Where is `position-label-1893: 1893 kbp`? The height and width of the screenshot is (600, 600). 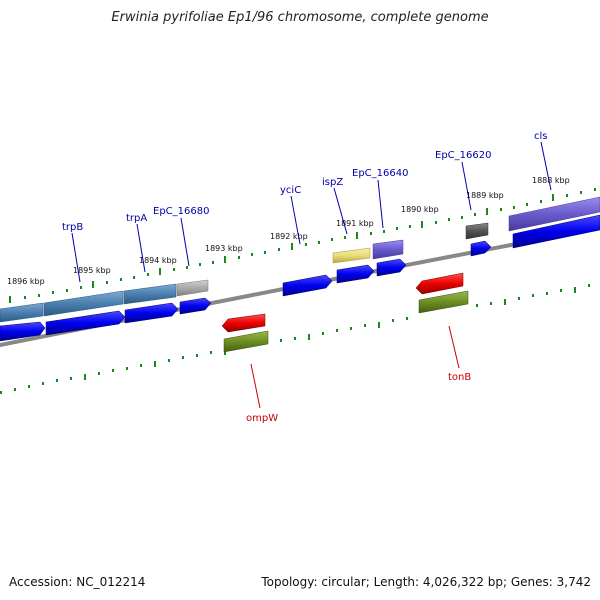 position-label-1893: 1893 kbp is located at coordinates (224, 248).